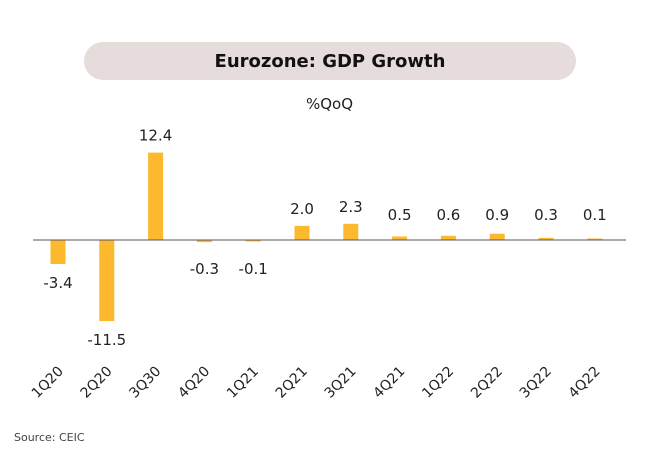 Image resolution: width=659 pixels, height=471 pixels. What do you see at coordinates (546, 215) in the screenshot?
I see `value-label-3Q22: 0.3` at bounding box center [546, 215].